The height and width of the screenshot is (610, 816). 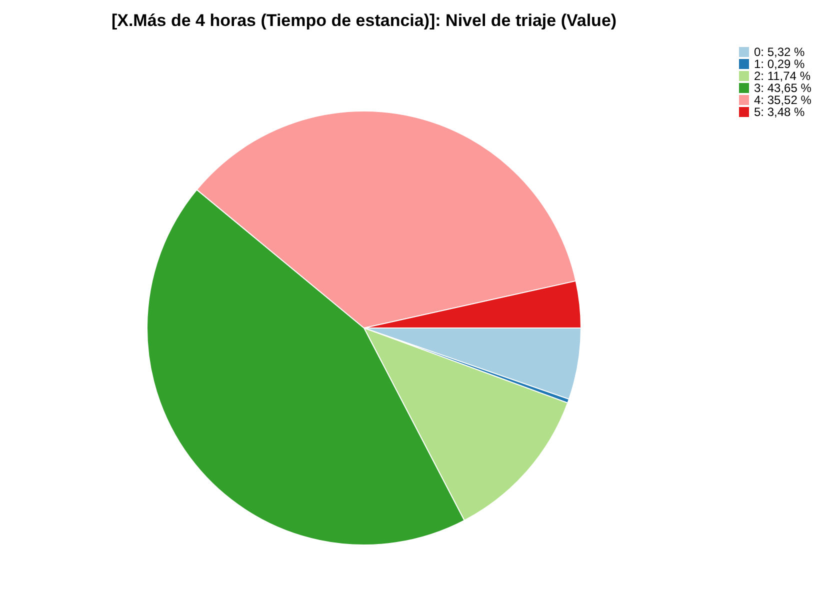 I want to click on chart-title: [X.Más de 4 horas (Tiempo de estancia)]: Nivel de triaje (Value), so click(x=364, y=20).